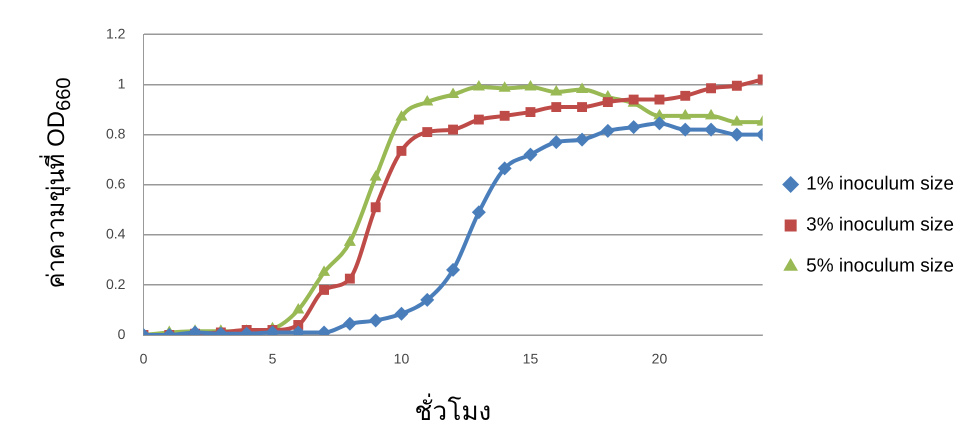  Describe the element at coordinates (116, 234) in the screenshot. I see `y-tick-label: 0.4` at that location.